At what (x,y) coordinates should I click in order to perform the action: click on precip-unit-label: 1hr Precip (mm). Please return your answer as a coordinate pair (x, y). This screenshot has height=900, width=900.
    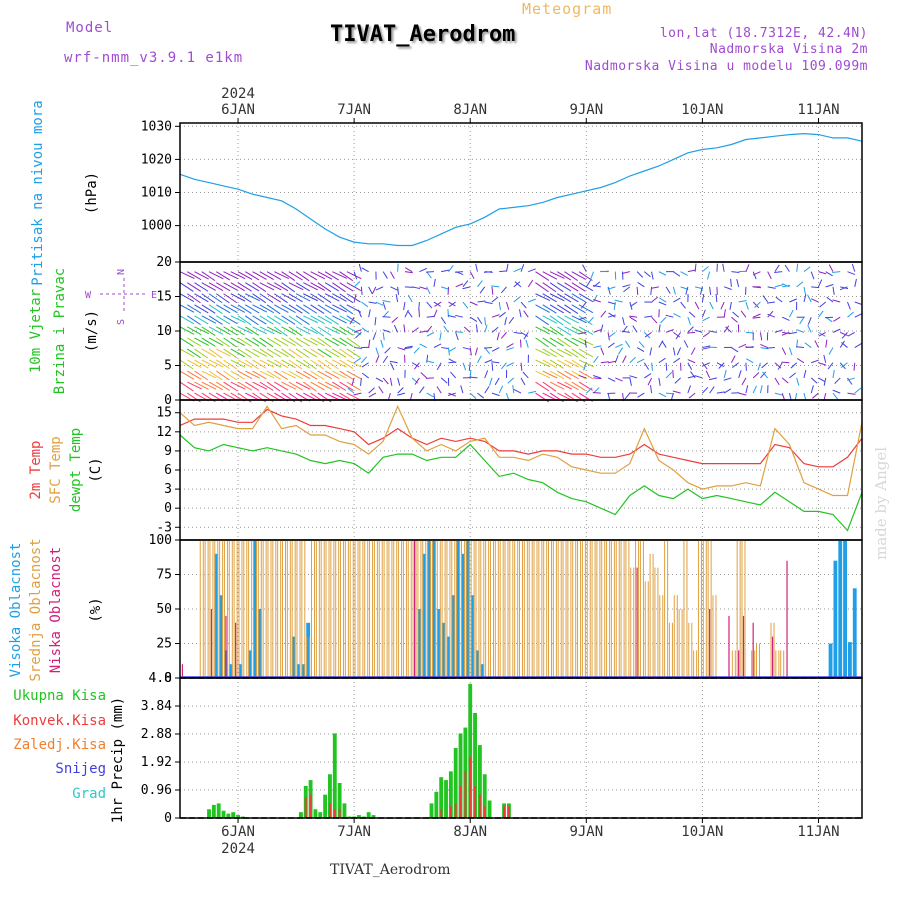
    Looking at the image, I should click on (118, 760).